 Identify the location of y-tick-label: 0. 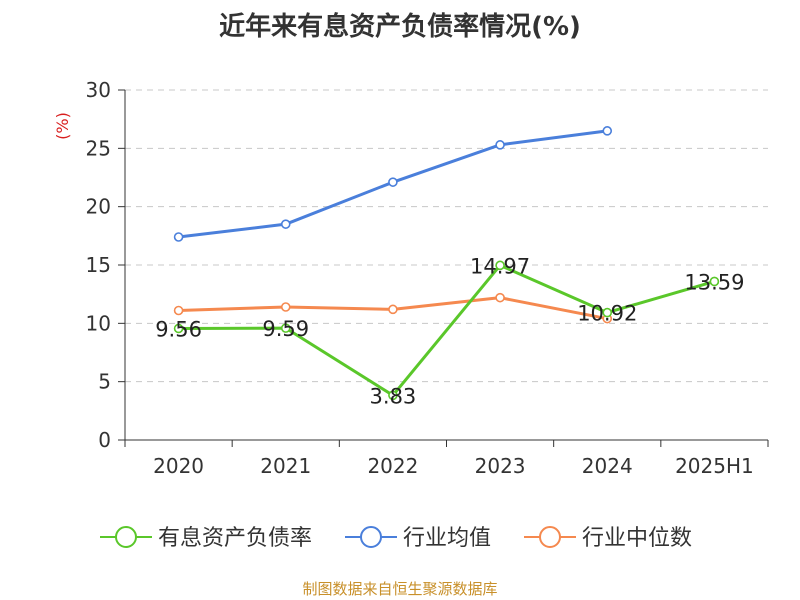
(104, 440).